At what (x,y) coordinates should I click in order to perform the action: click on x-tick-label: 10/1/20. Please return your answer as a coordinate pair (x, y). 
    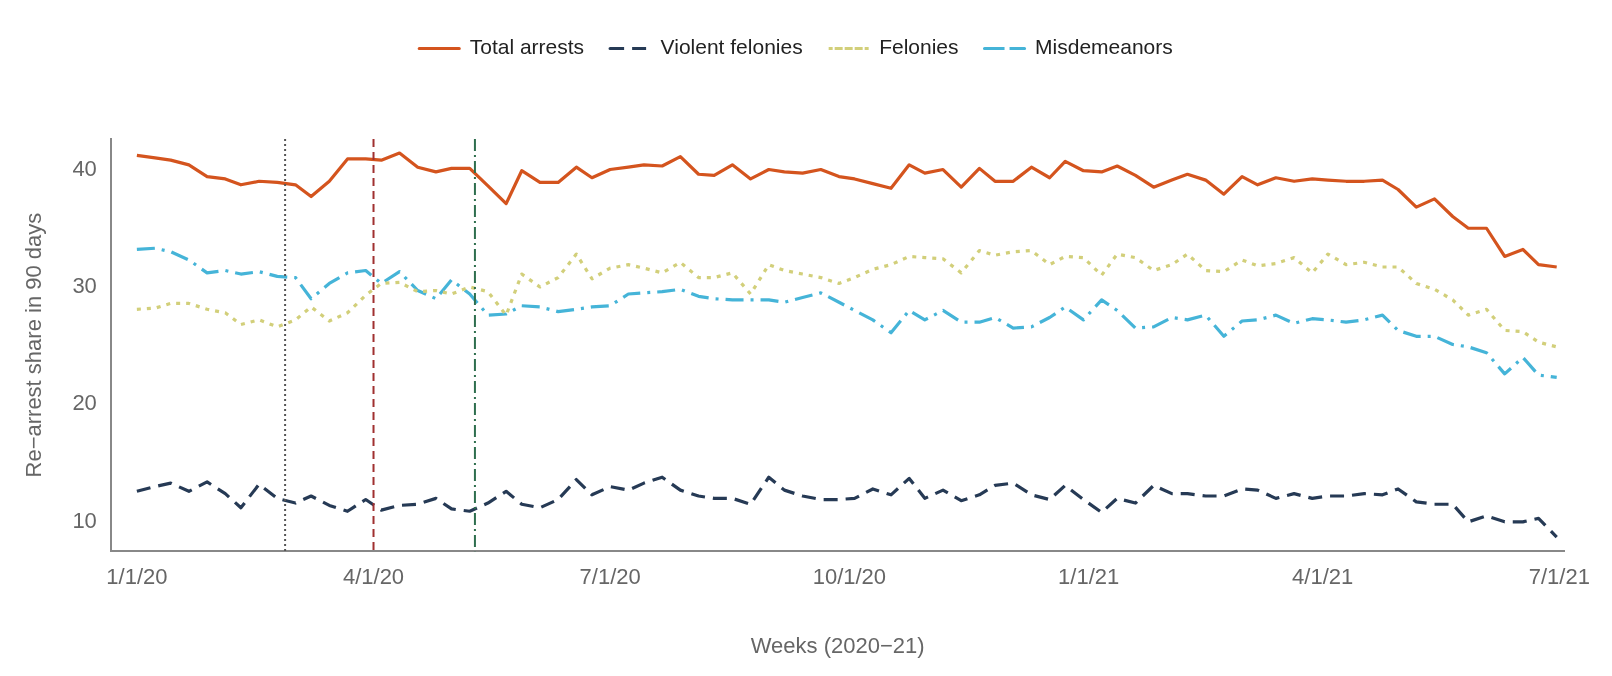
    Looking at the image, I should click on (849, 577).